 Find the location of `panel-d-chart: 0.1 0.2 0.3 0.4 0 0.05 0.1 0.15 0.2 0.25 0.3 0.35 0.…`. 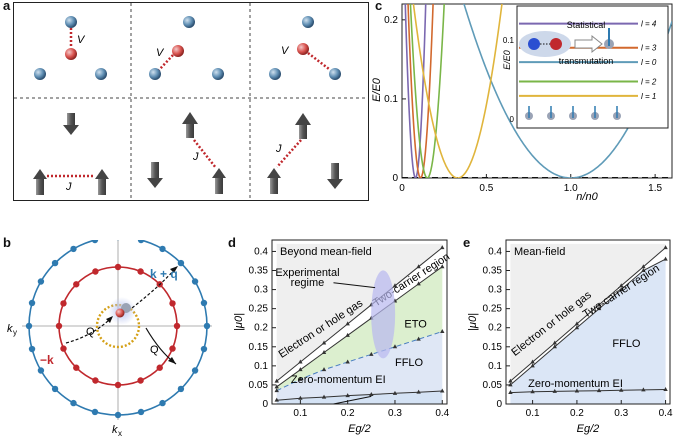

panel-d-chart: 0.1 0.2 0.3 0.4 0 0.05 0.1 0.15 0.2 0.25 0.3 0.35 0.… is located at coordinates (342, 337).